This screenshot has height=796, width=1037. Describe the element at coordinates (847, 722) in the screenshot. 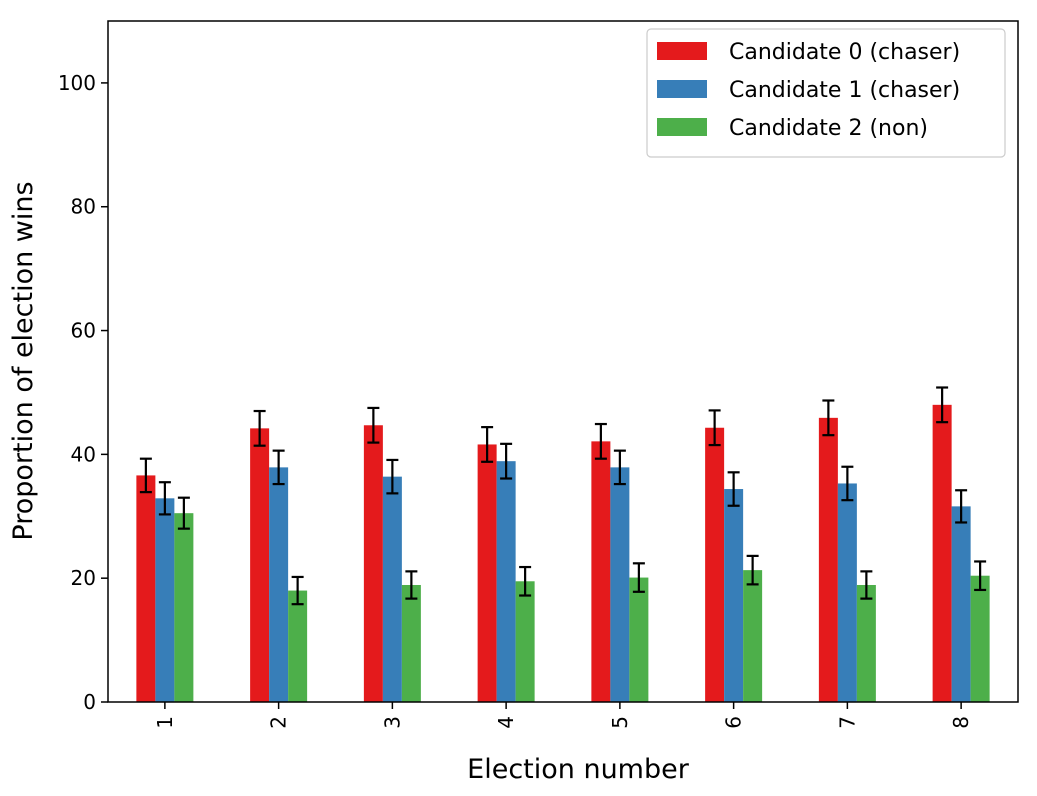

I see `x-tick-label: 7` at that location.